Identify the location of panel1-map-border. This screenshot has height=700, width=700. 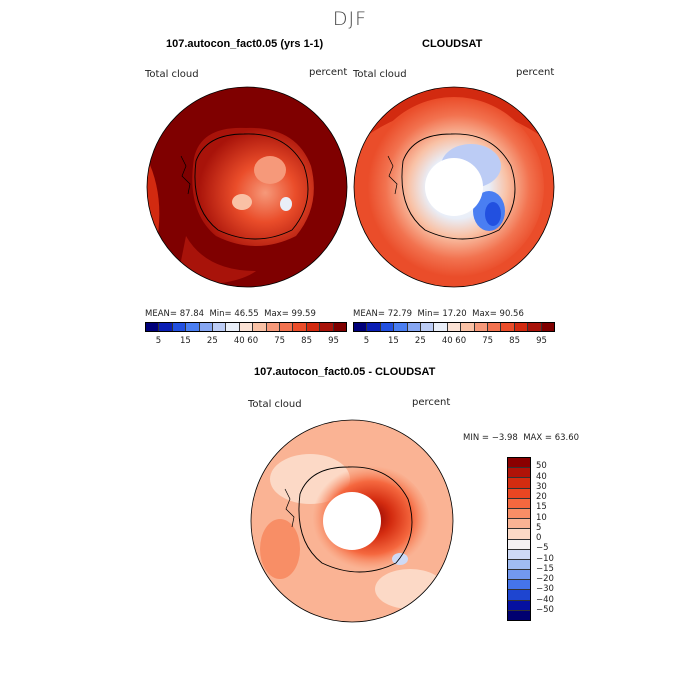
(247, 187).